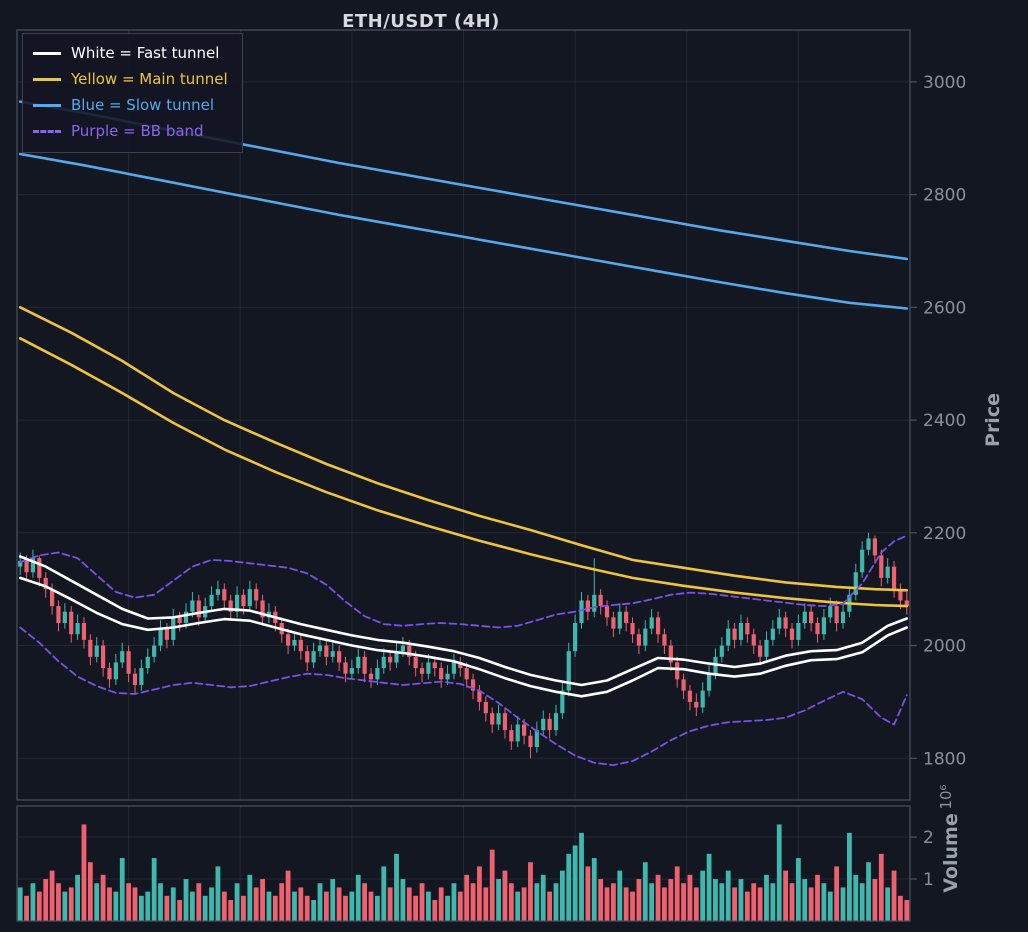 The height and width of the screenshot is (932, 1028). I want to click on legend-item-fast-tunnel: White = Fast tunnel, so click(130, 53).